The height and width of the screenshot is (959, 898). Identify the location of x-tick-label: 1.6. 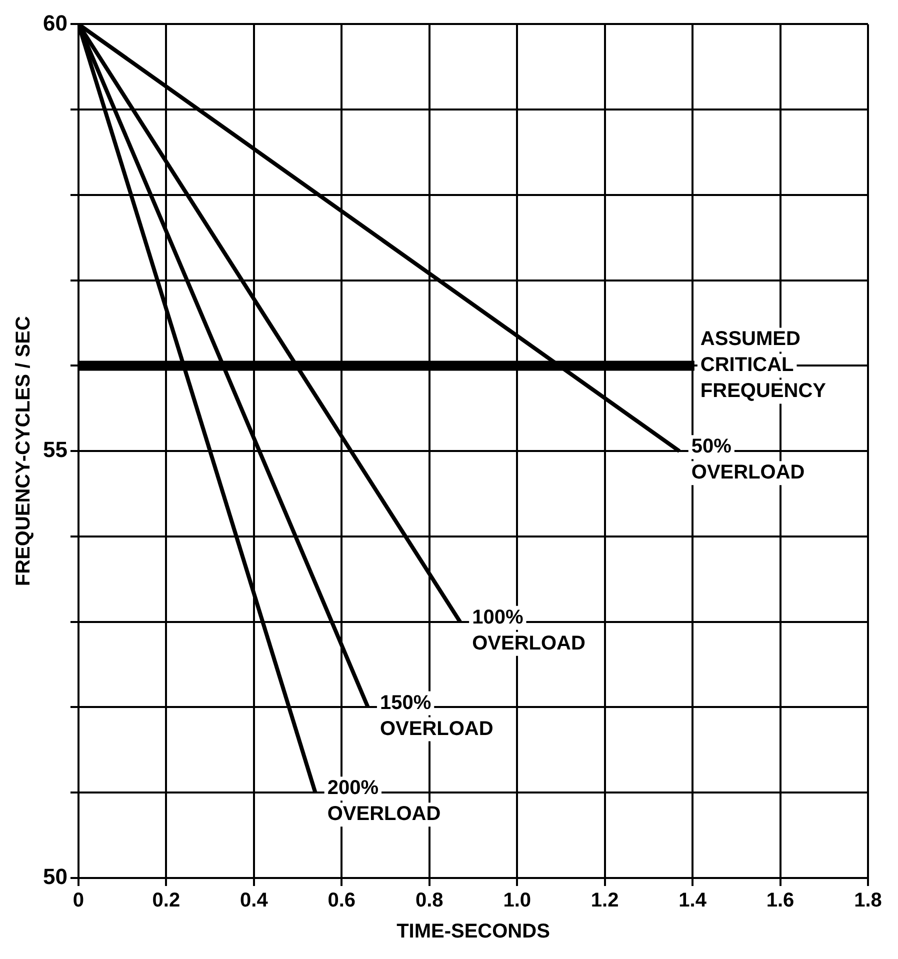
(780, 901).